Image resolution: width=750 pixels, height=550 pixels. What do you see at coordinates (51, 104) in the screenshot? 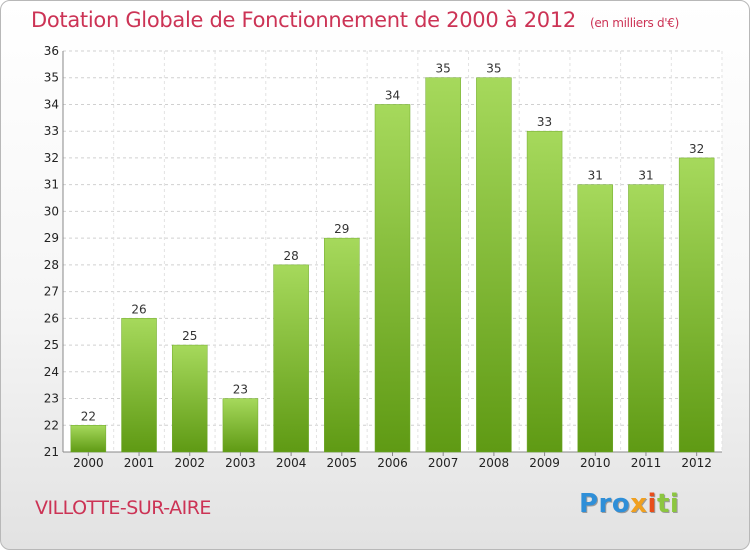
I see `y-tick-label: 34` at bounding box center [51, 104].